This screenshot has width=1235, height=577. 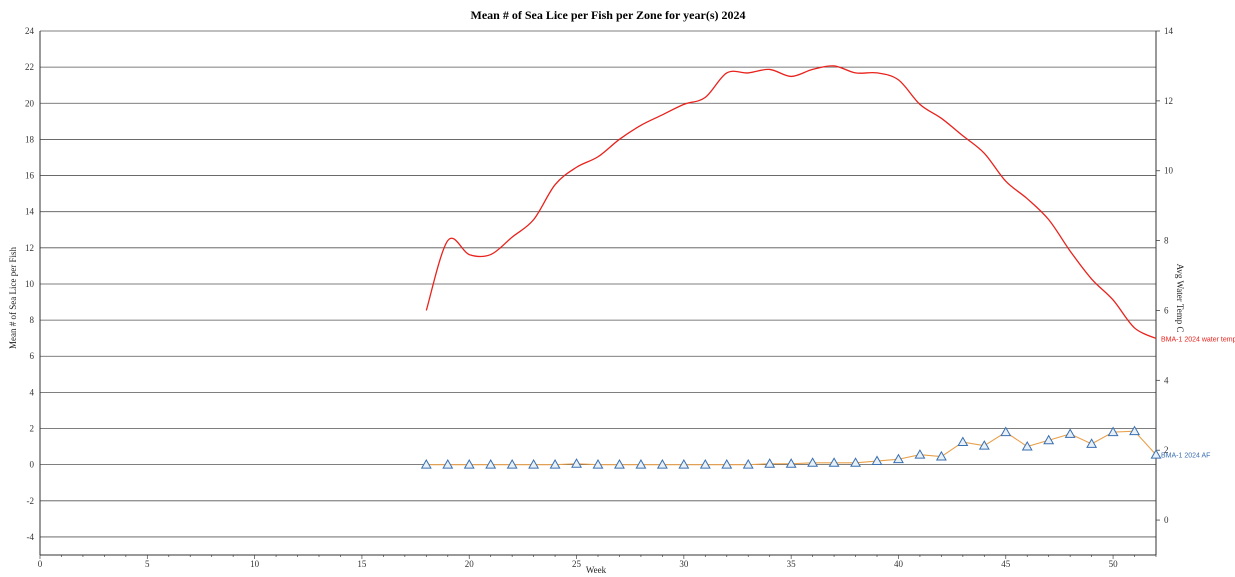 I want to click on series-label-af: BMA-1 2024 AF, so click(x=1185, y=456).